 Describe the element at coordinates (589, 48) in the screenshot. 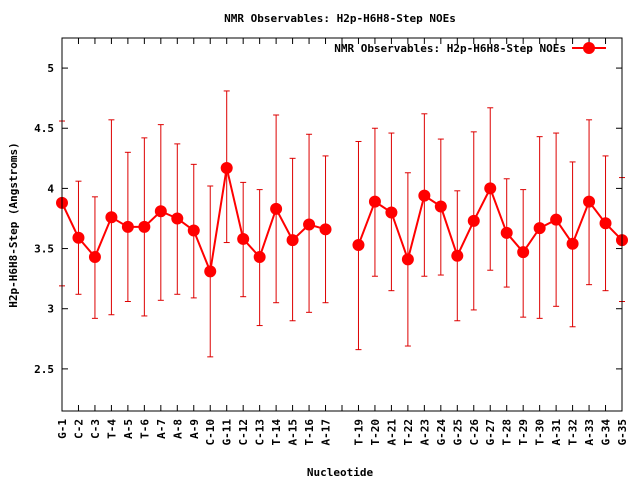

I see `legend-marker` at that location.